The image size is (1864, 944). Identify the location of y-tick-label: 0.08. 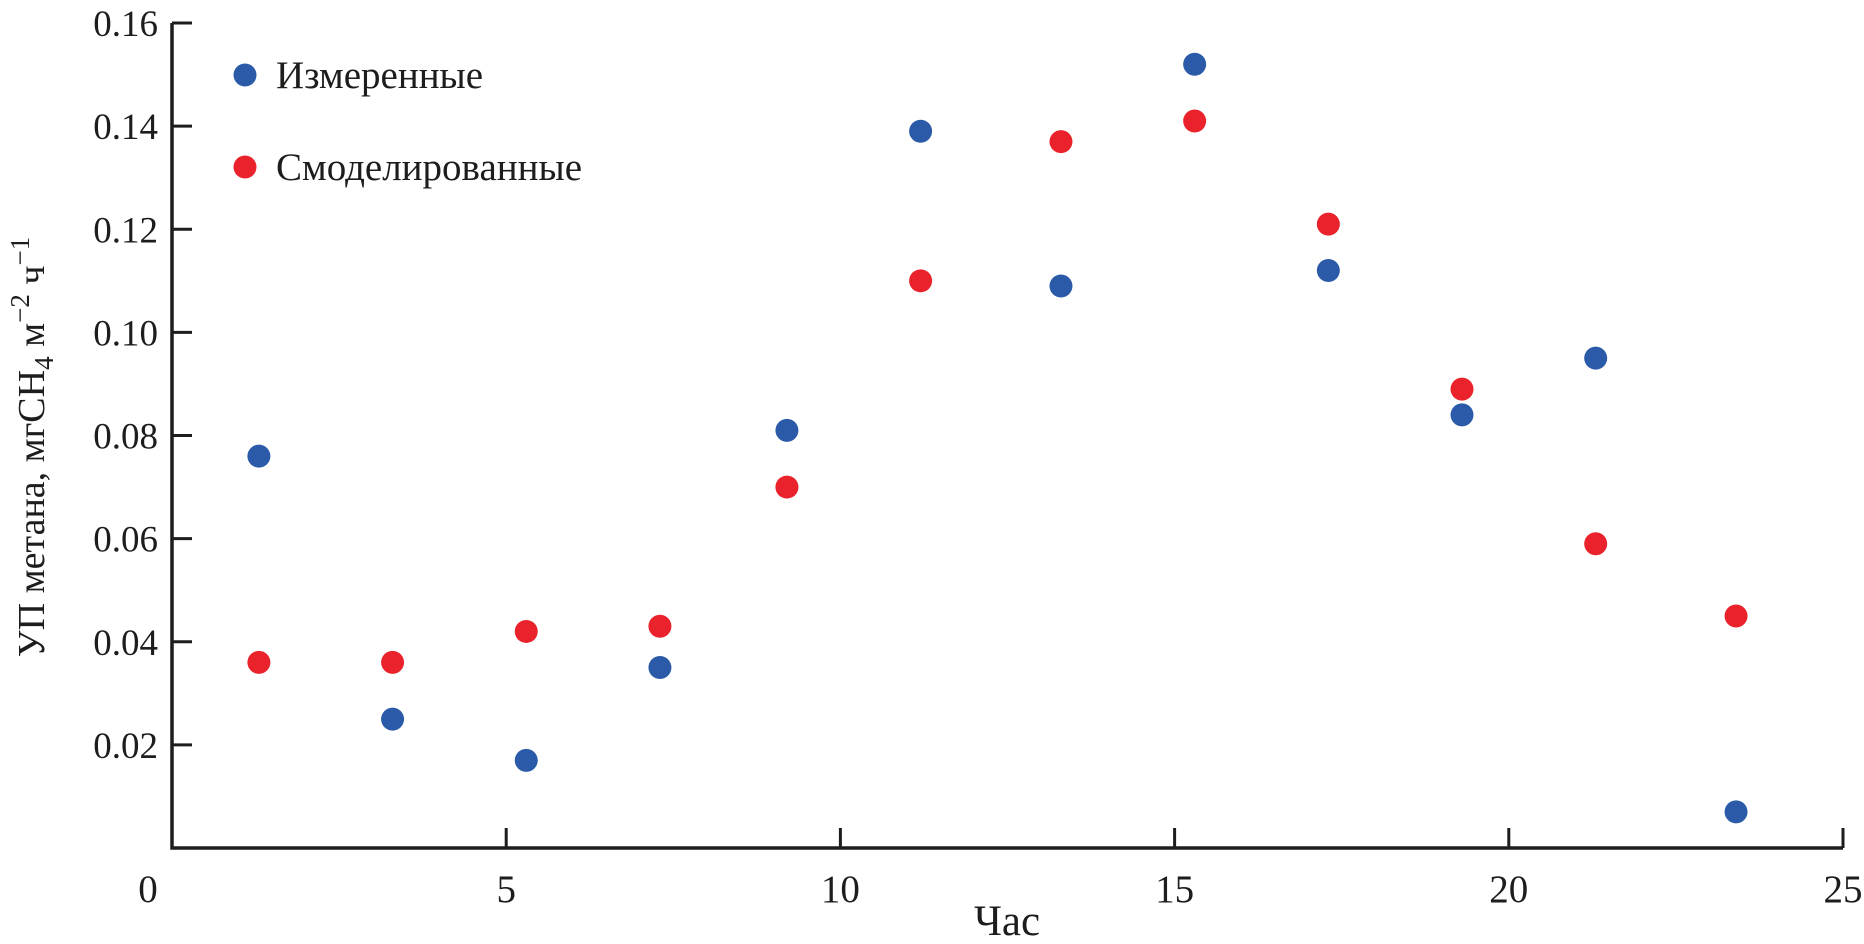
(125, 437).